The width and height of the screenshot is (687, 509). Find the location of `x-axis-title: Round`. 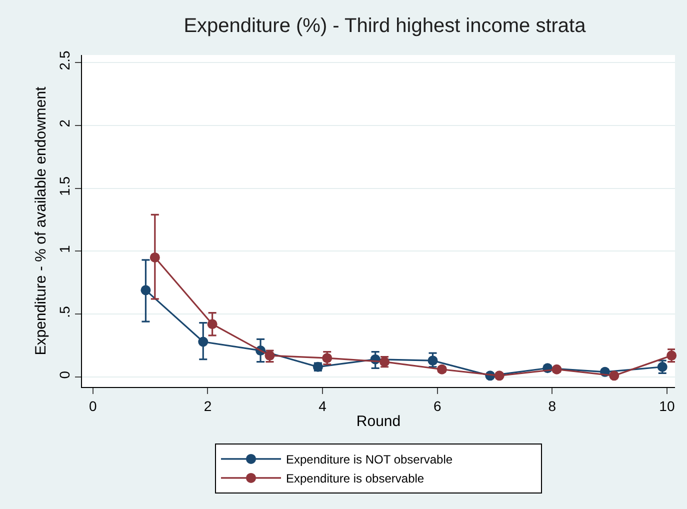

x-axis-title: Round is located at coordinates (378, 421).